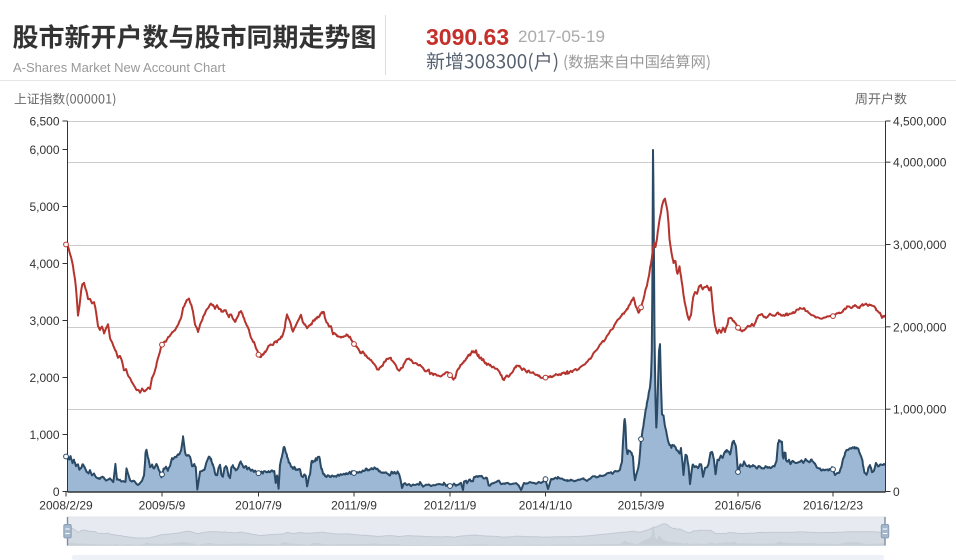  I want to click on svg-text: 2016/5/6, so click(738, 506).